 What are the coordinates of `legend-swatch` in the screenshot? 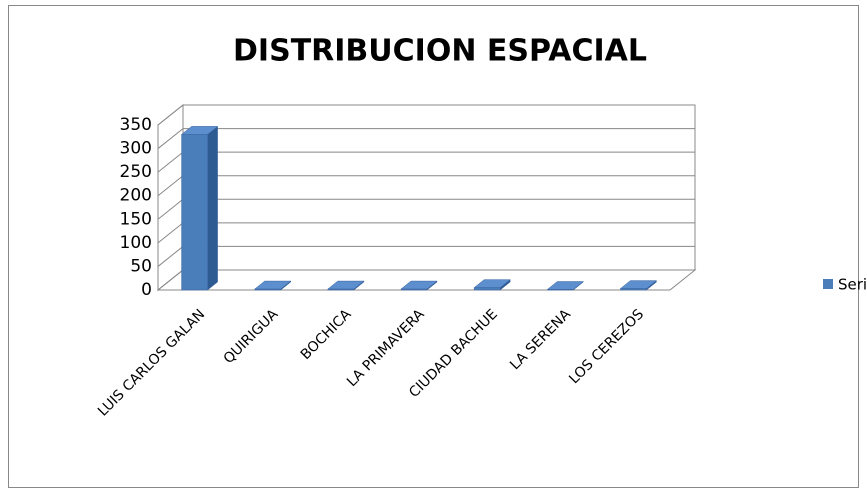 It's located at (828, 284).